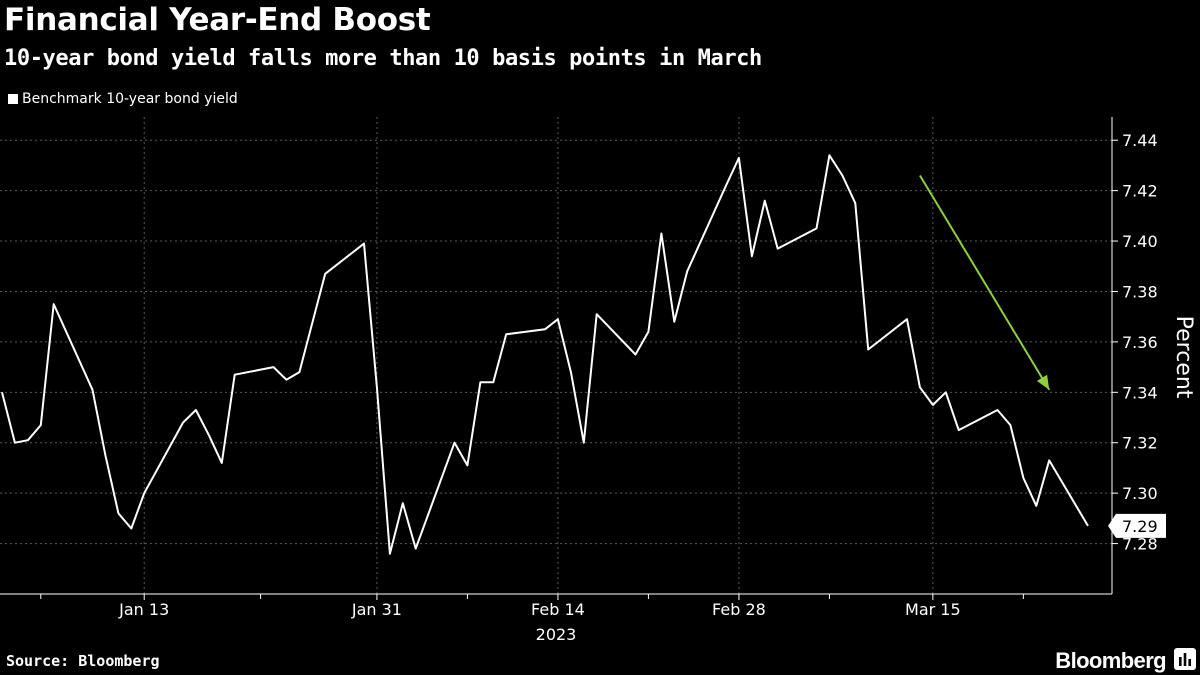 This screenshot has width=1200, height=675. What do you see at coordinates (1185, 659) in the screenshot?
I see `bar-chart-icon` at bounding box center [1185, 659].